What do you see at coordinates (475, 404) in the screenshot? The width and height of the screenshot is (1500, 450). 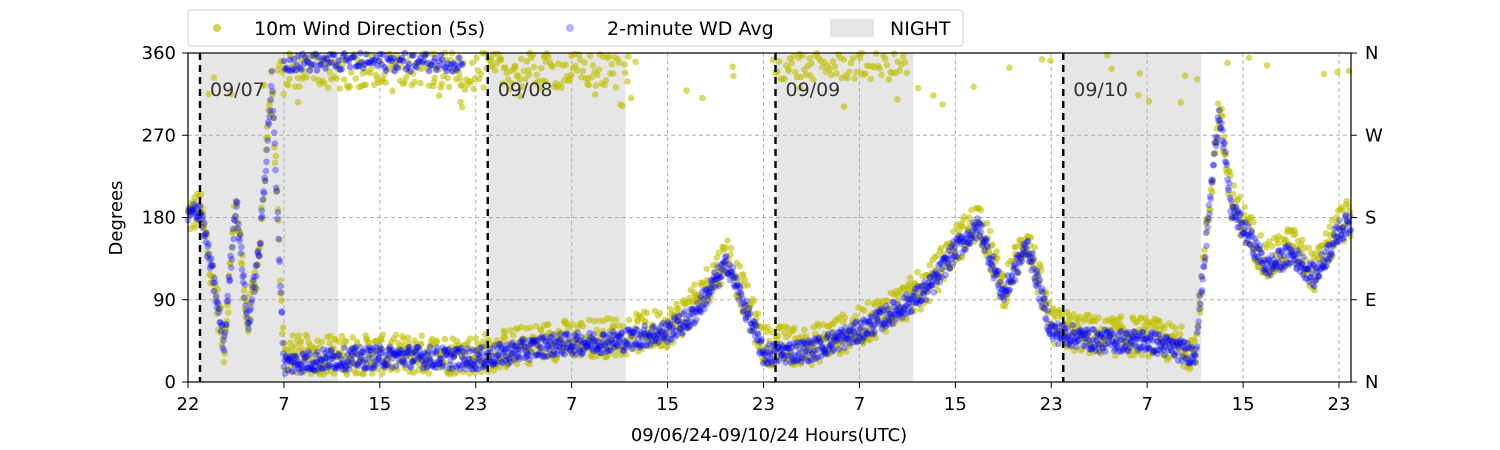 I see `x-tick-label-3: 23` at bounding box center [475, 404].